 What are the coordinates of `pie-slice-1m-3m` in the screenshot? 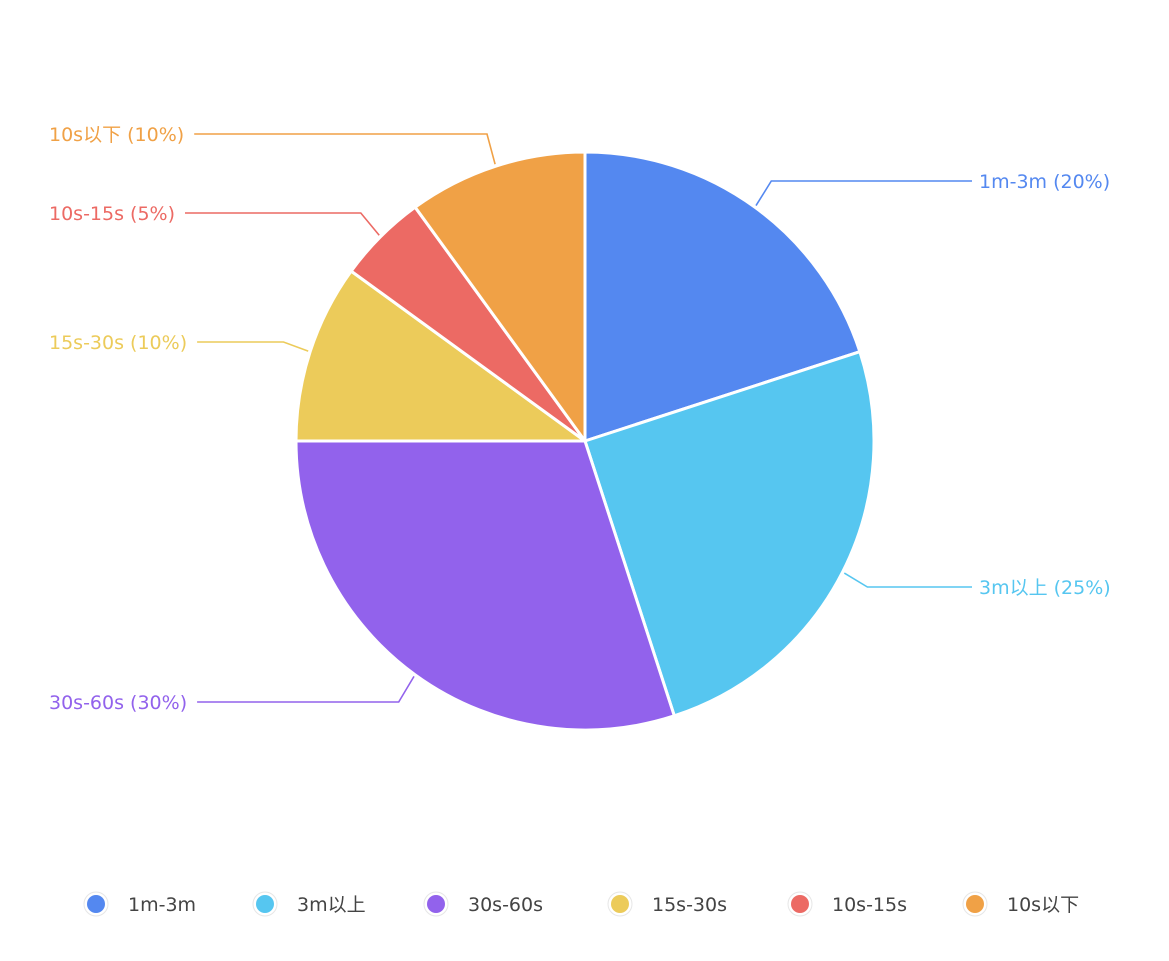 It's located at (722, 296).